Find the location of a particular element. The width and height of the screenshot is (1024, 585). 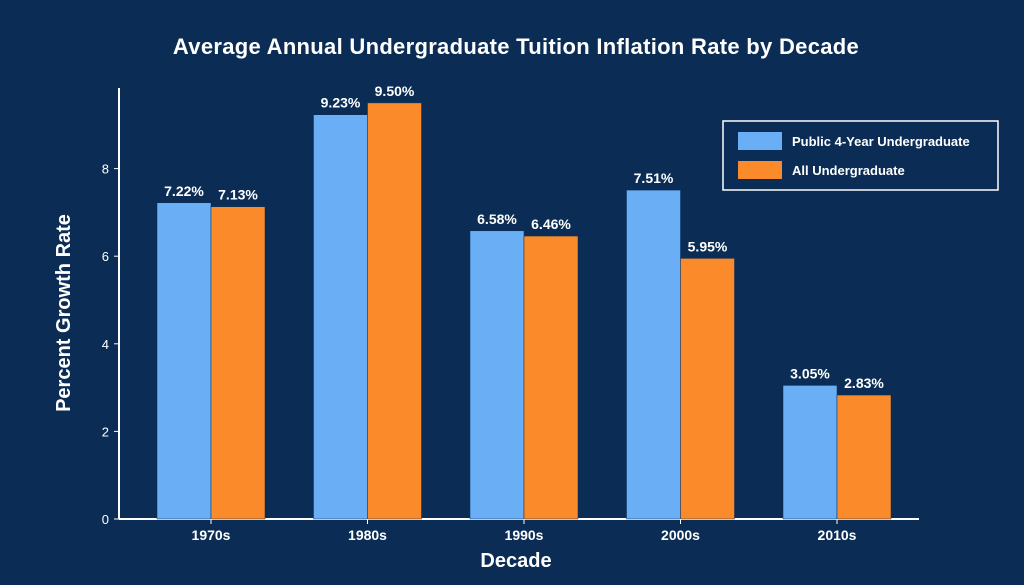

bar-public-1980s is located at coordinates (340, 317).